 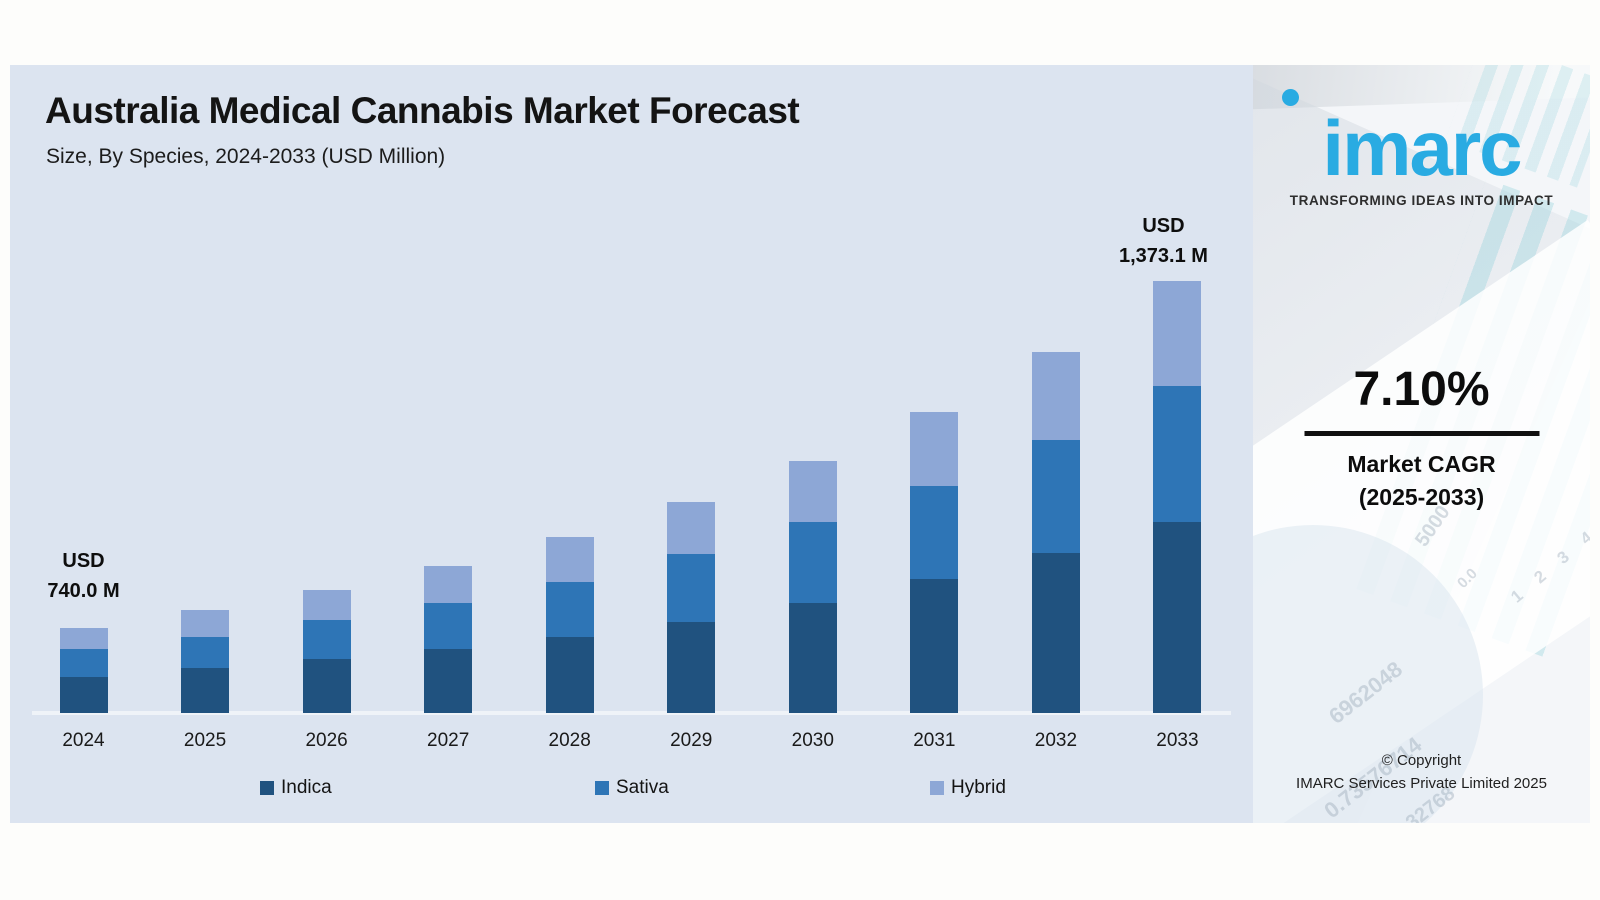 I want to click on x-tick-2028: 2028, so click(x=569, y=740).